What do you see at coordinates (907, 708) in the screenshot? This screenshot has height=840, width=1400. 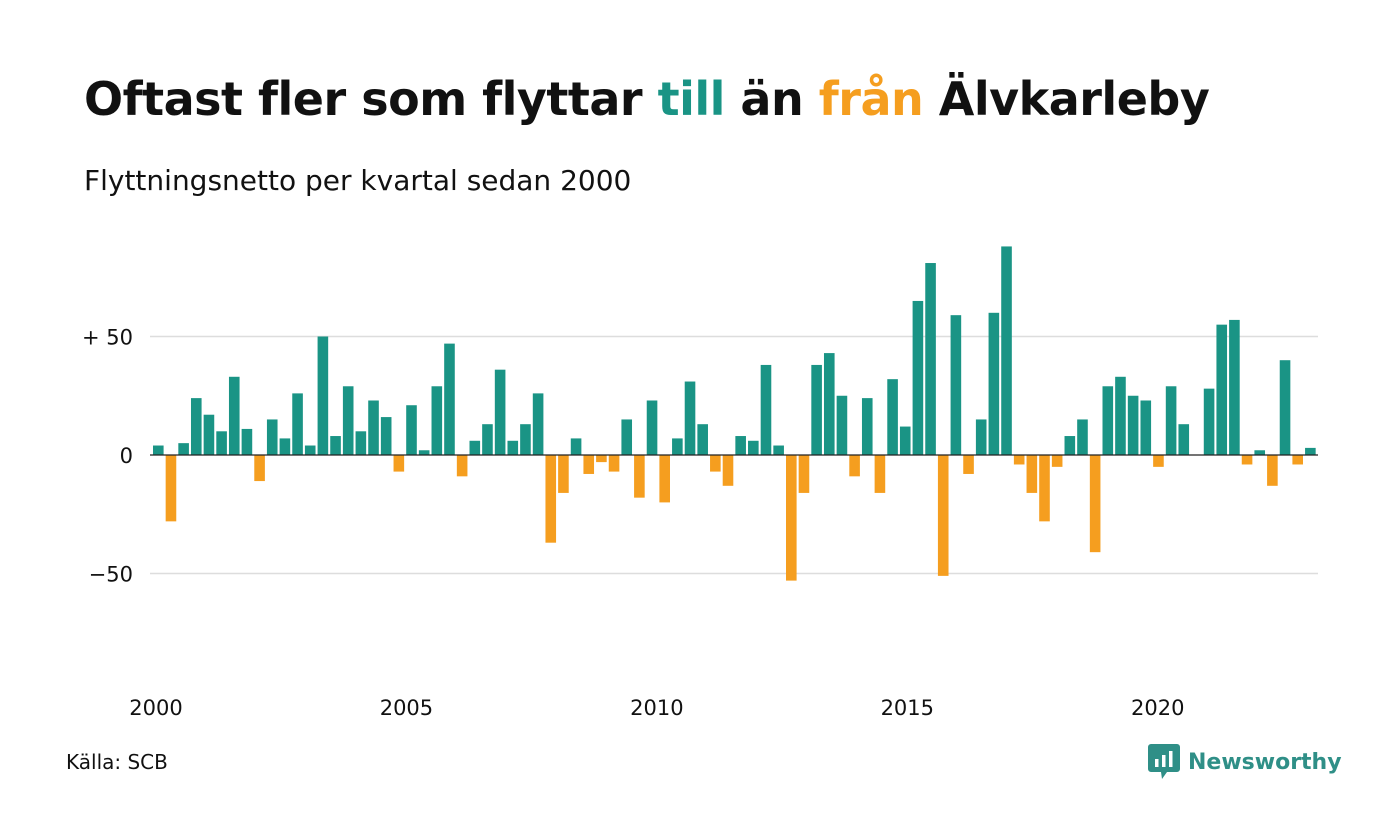 I see `x-tick-label: 2015` at bounding box center [907, 708].